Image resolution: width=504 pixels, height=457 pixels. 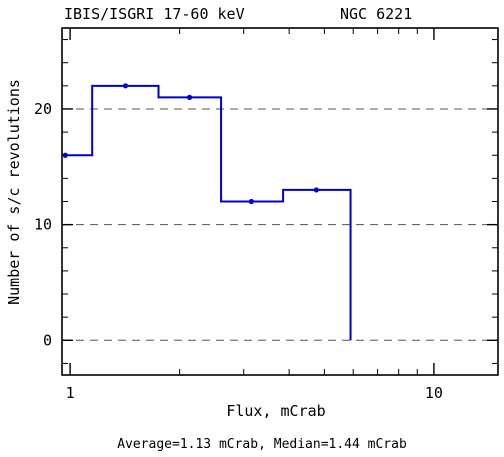 I want to click on y-tick-label-20: 20, so click(x=43, y=109).